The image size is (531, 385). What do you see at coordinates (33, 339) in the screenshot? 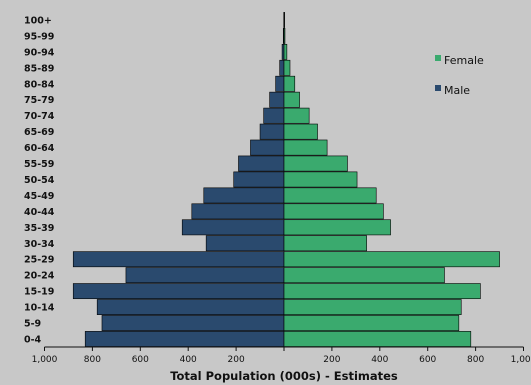
I see `age-label-0-4: 0-4` at bounding box center [33, 339].